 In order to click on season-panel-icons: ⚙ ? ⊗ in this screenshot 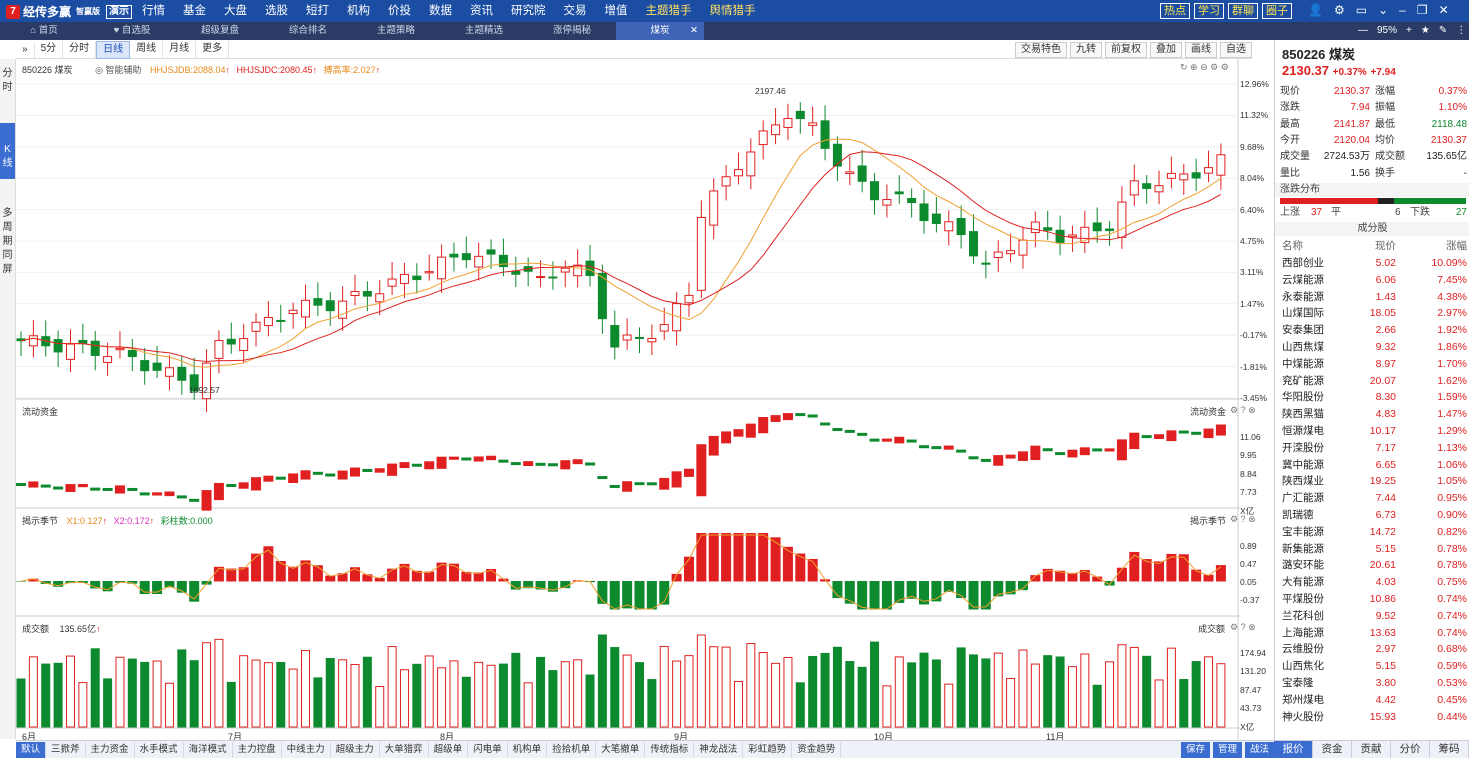, I will do `click(1243, 519)`.